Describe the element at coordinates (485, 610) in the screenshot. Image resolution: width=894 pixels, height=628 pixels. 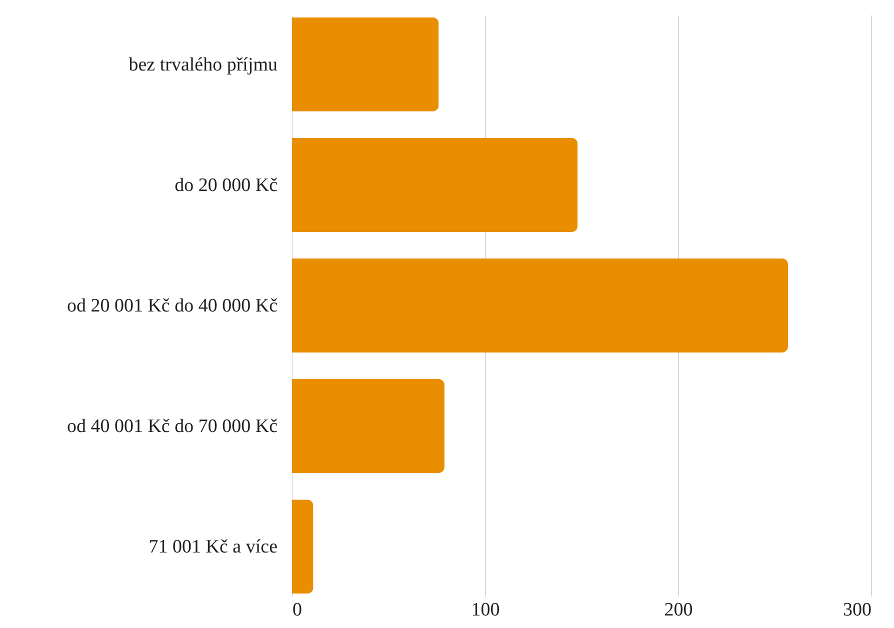
I see `x-tick-label: 100` at that location.